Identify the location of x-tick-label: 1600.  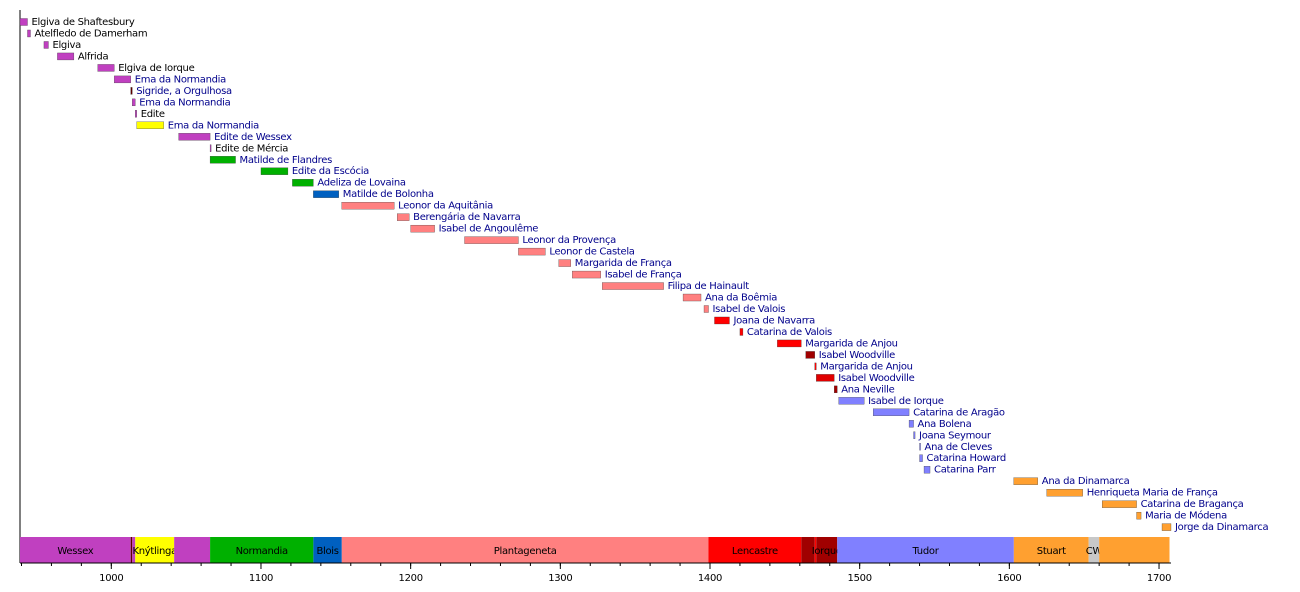
(1009, 578).